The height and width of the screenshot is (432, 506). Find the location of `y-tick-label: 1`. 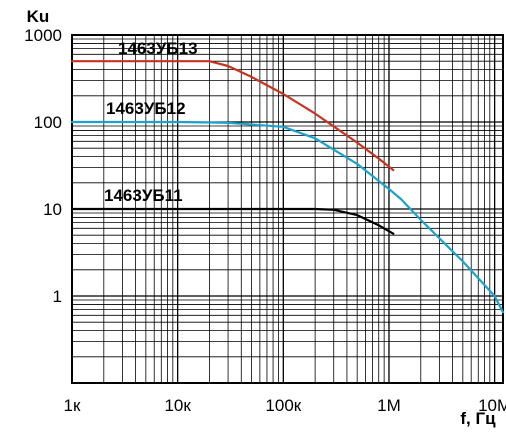

y-tick-label: 1 is located at coordinates (57, 296).